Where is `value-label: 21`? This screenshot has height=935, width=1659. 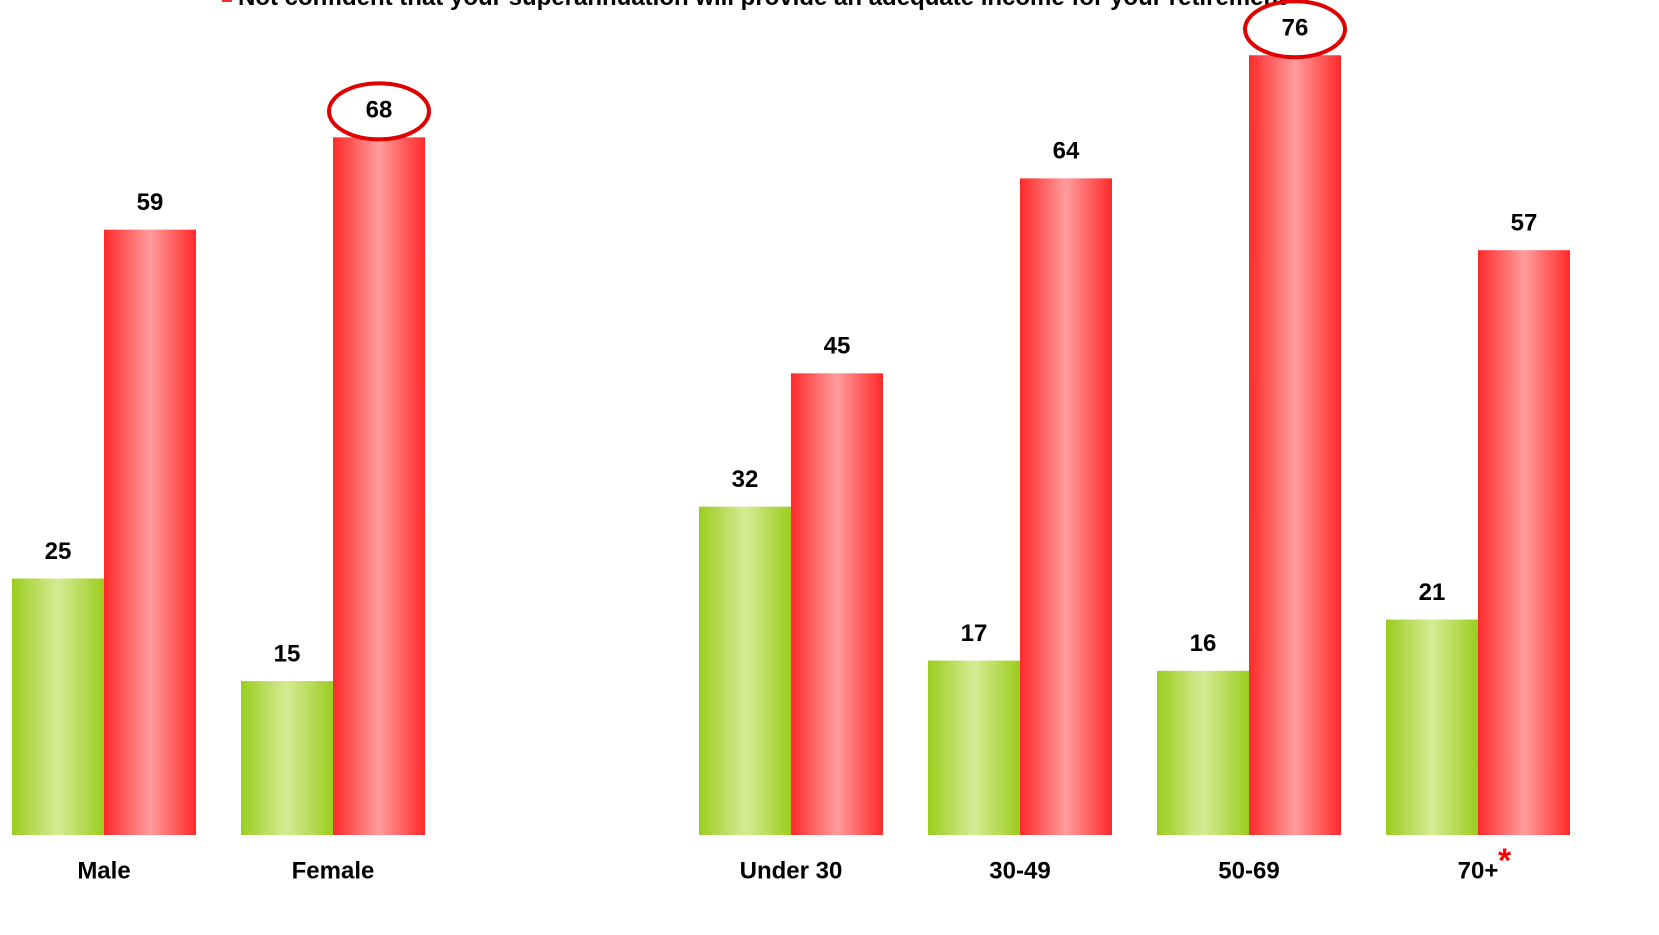
value-label: 21 is located at coordinates (1432, 592).